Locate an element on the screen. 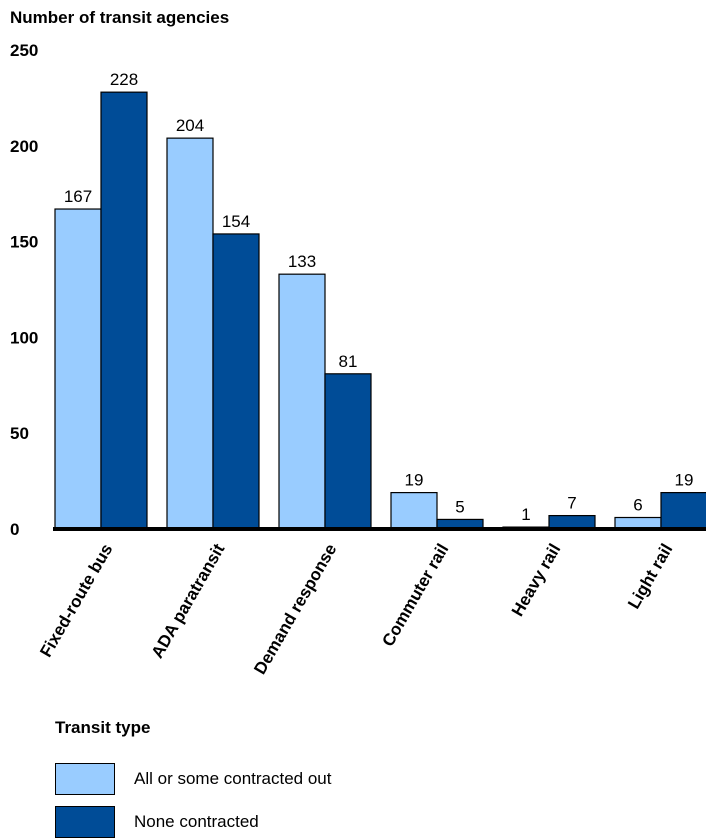  y-tick-label: 250 is located at coordinates (24, 50).